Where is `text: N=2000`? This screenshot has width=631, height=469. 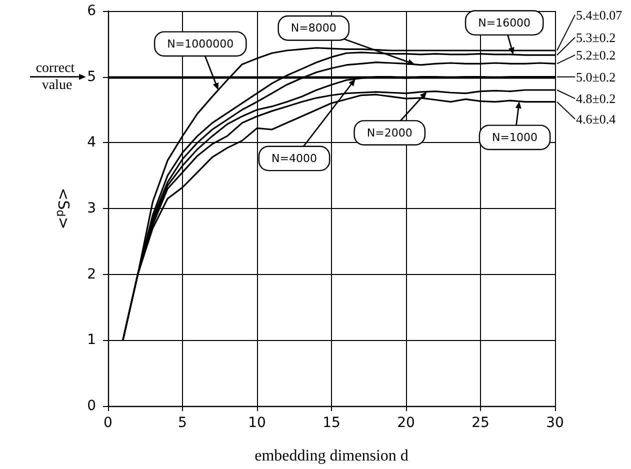
text: N=2000 is located at coordinates (389, 133).